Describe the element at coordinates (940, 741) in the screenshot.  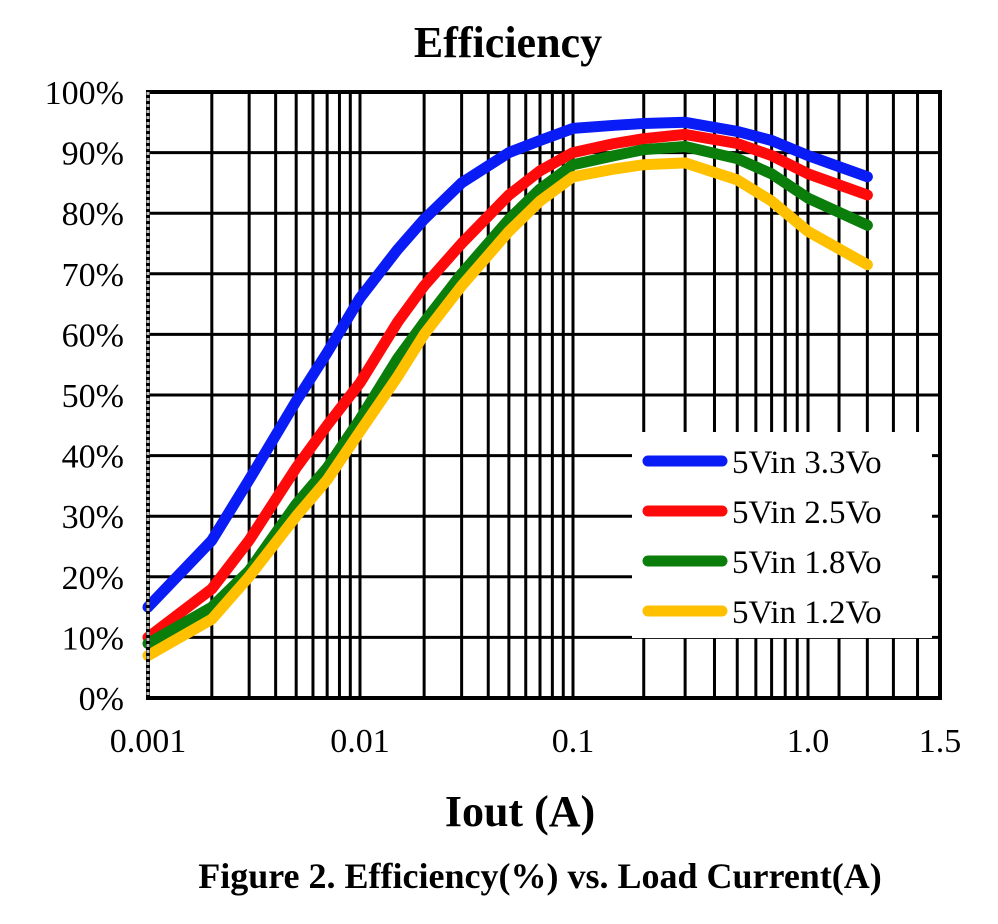
I see `x-tick-label: 1.5` at that location.